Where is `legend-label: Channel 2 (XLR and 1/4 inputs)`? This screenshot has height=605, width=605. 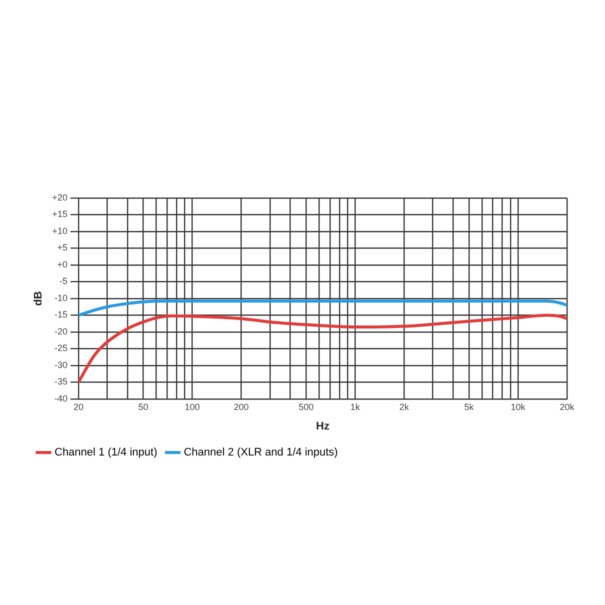
legend-label: Channel 2 (XLR and 1/4 inputs) is located at coordinates (261, 452).